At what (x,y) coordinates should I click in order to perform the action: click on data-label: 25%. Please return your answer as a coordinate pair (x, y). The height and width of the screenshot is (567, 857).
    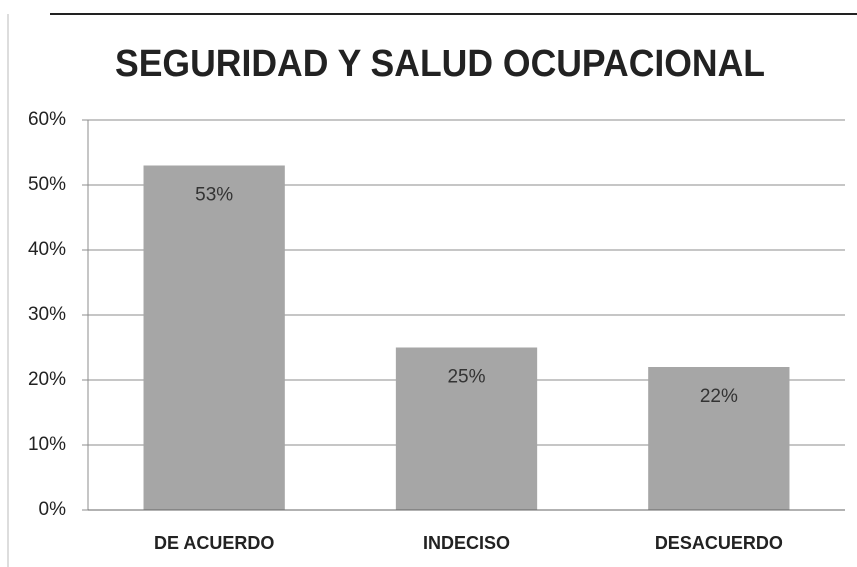
    Looking at the image, I should click on (466, 377).